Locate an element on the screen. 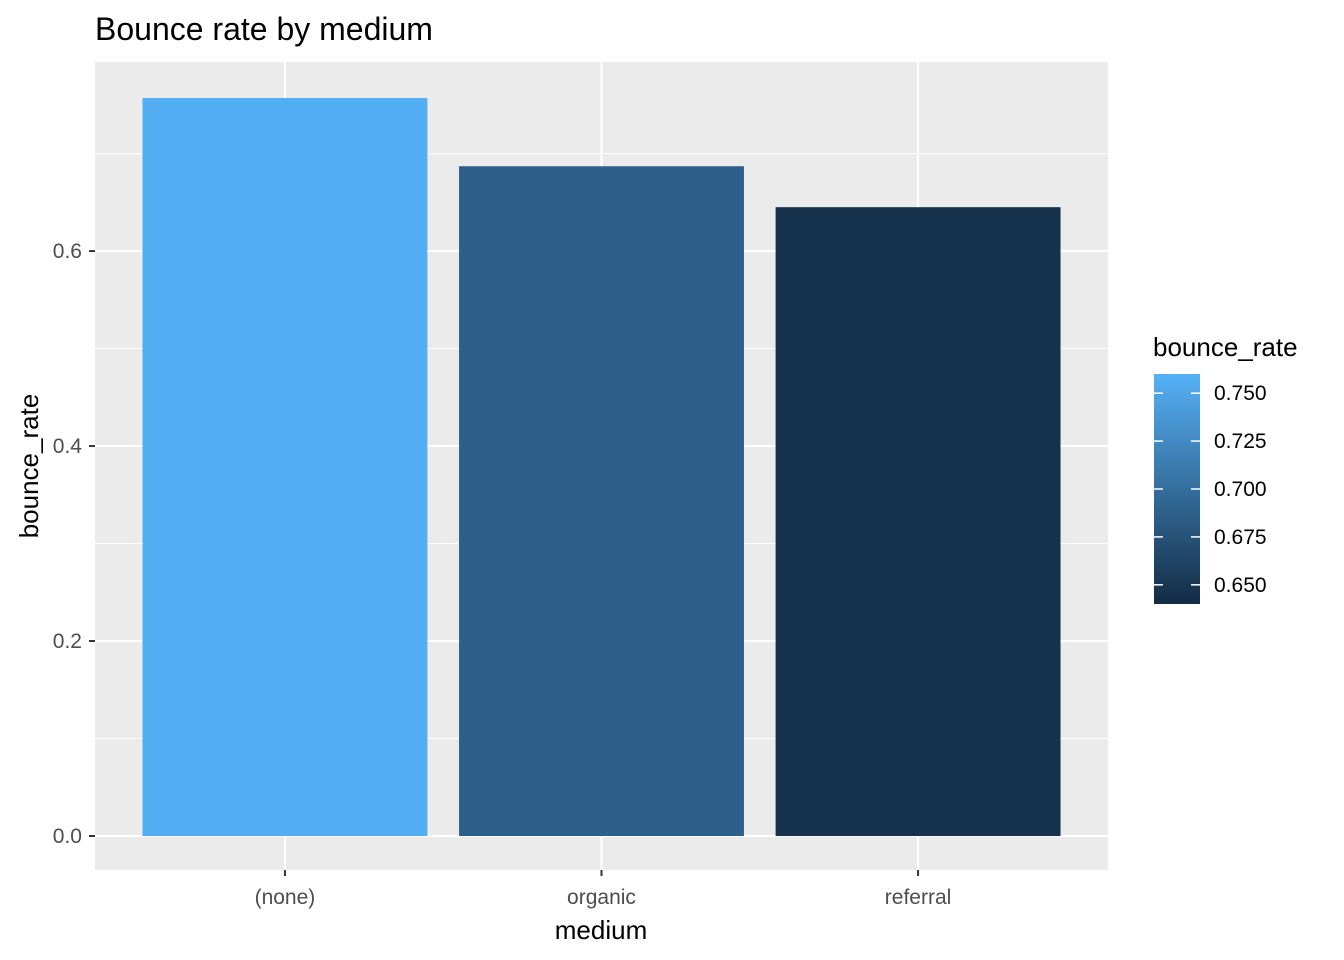 The image size is (1344, 960). legend: bounce_rate 0.750 0.725 0.700 0.675 0.650 is located at coordinates (1225, 468).